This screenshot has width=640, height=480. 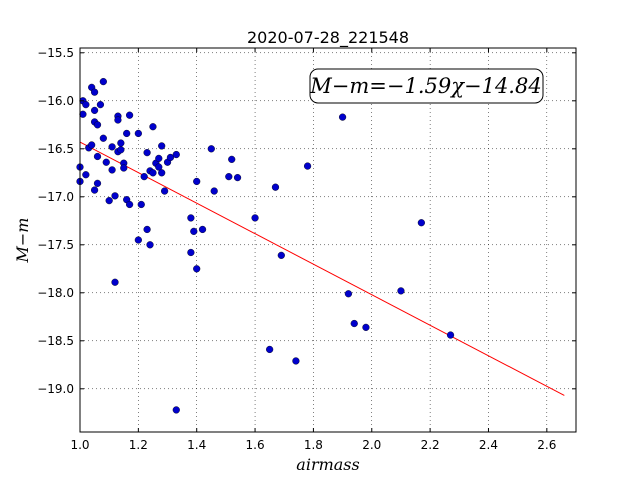 I want to click on fit-equation-box: M−m=−1.59χ−14.84, so click(x=426, y=86).